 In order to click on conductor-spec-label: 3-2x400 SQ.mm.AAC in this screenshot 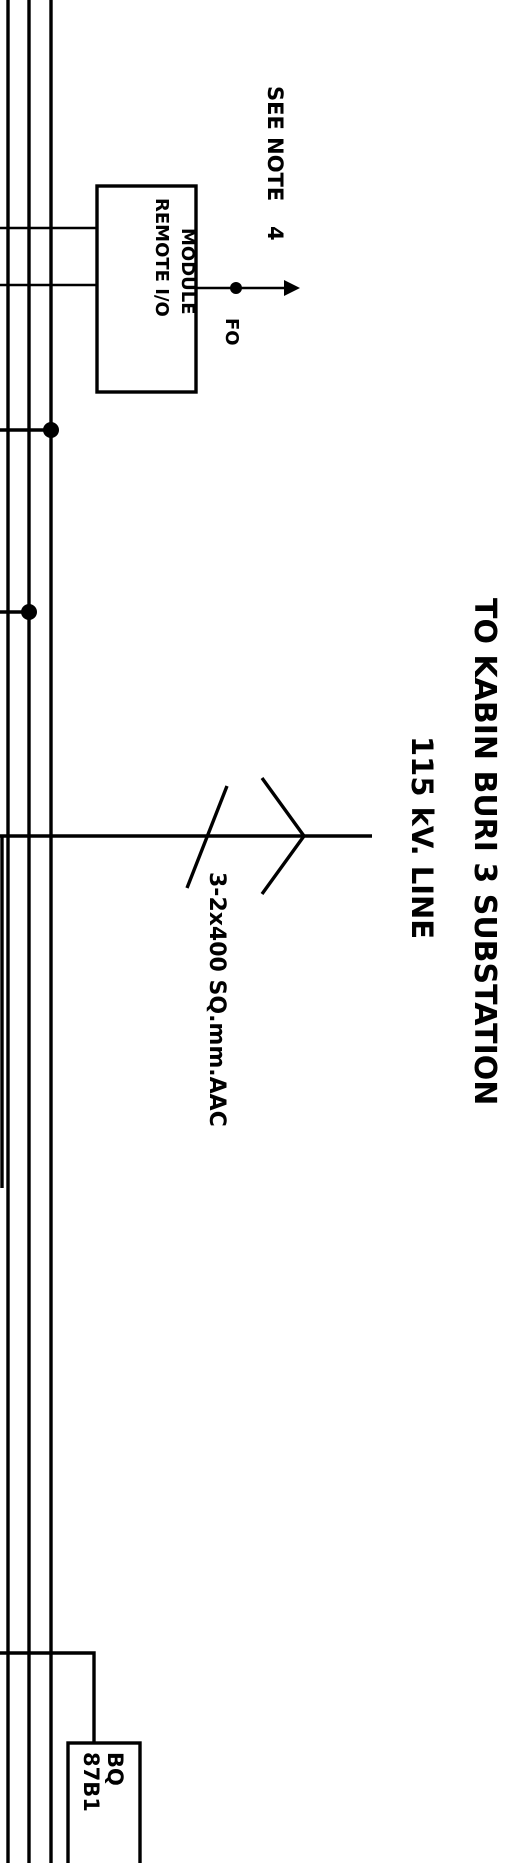, I will do `click(216, 999)`.